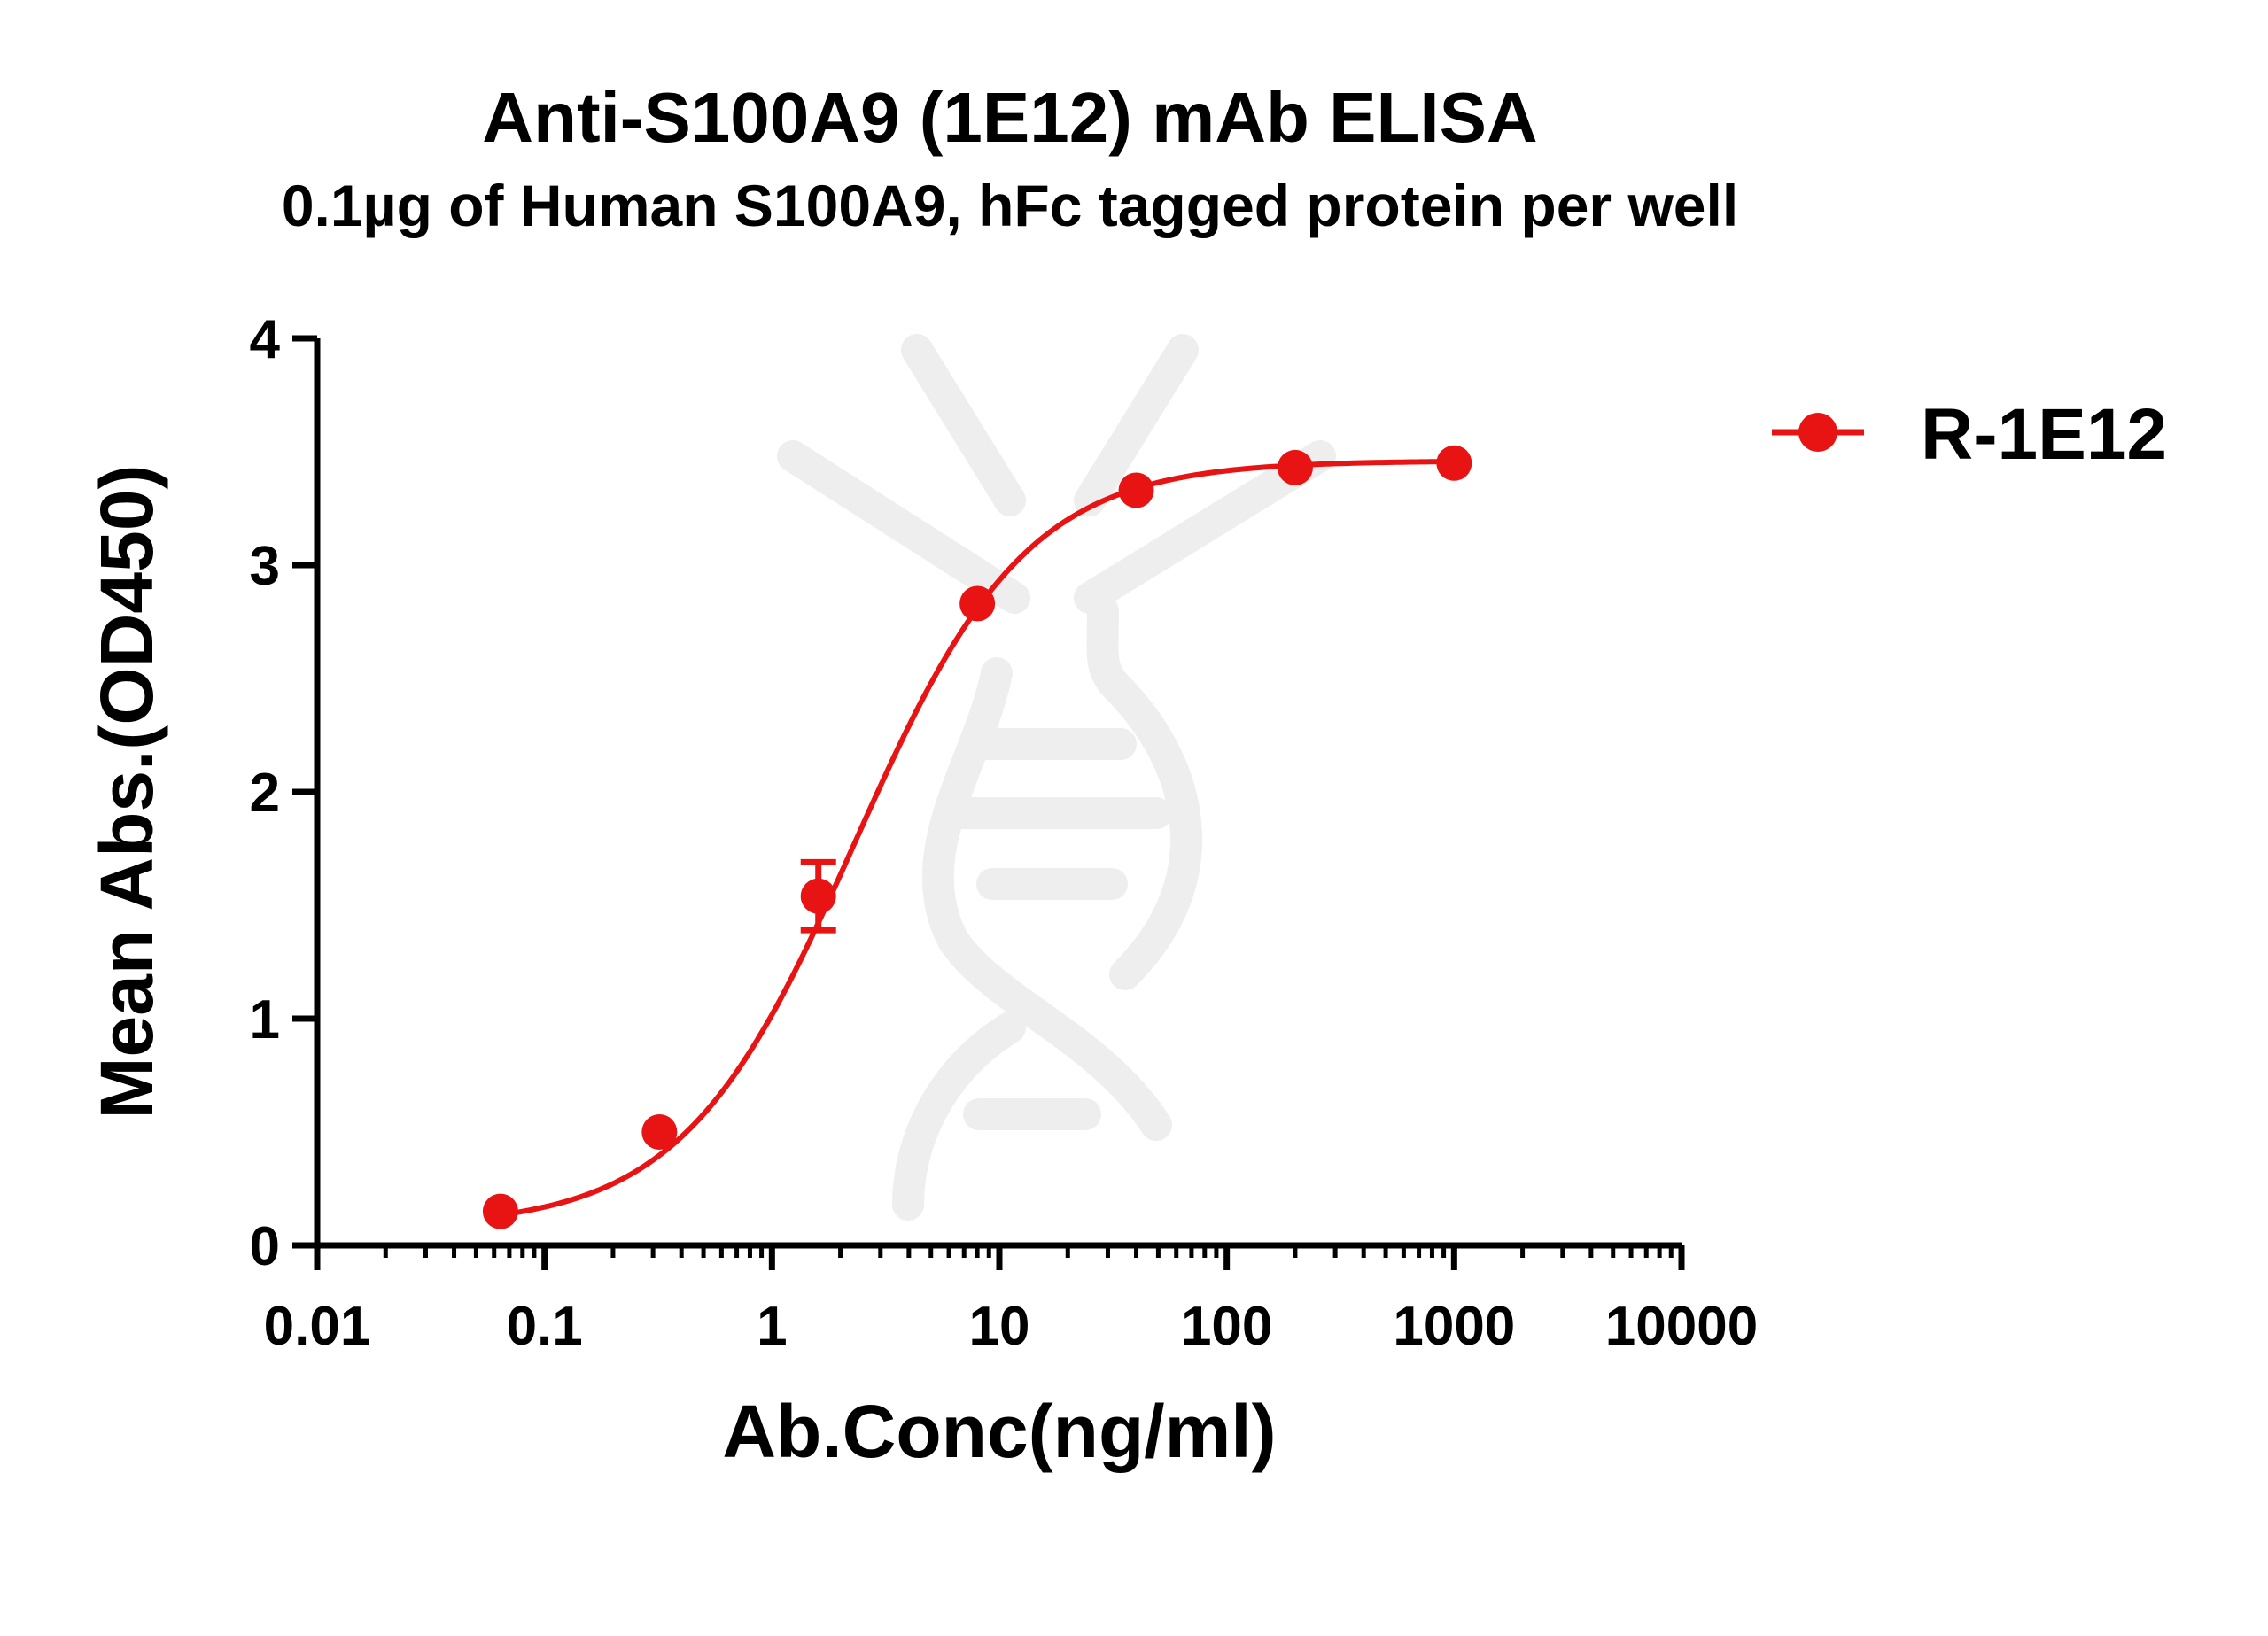 This screenshot has height=1636, width=2268. Describe the element at coordinates (1056, 777) in the screenshot. I see `dna-watermark-logo` at that location.